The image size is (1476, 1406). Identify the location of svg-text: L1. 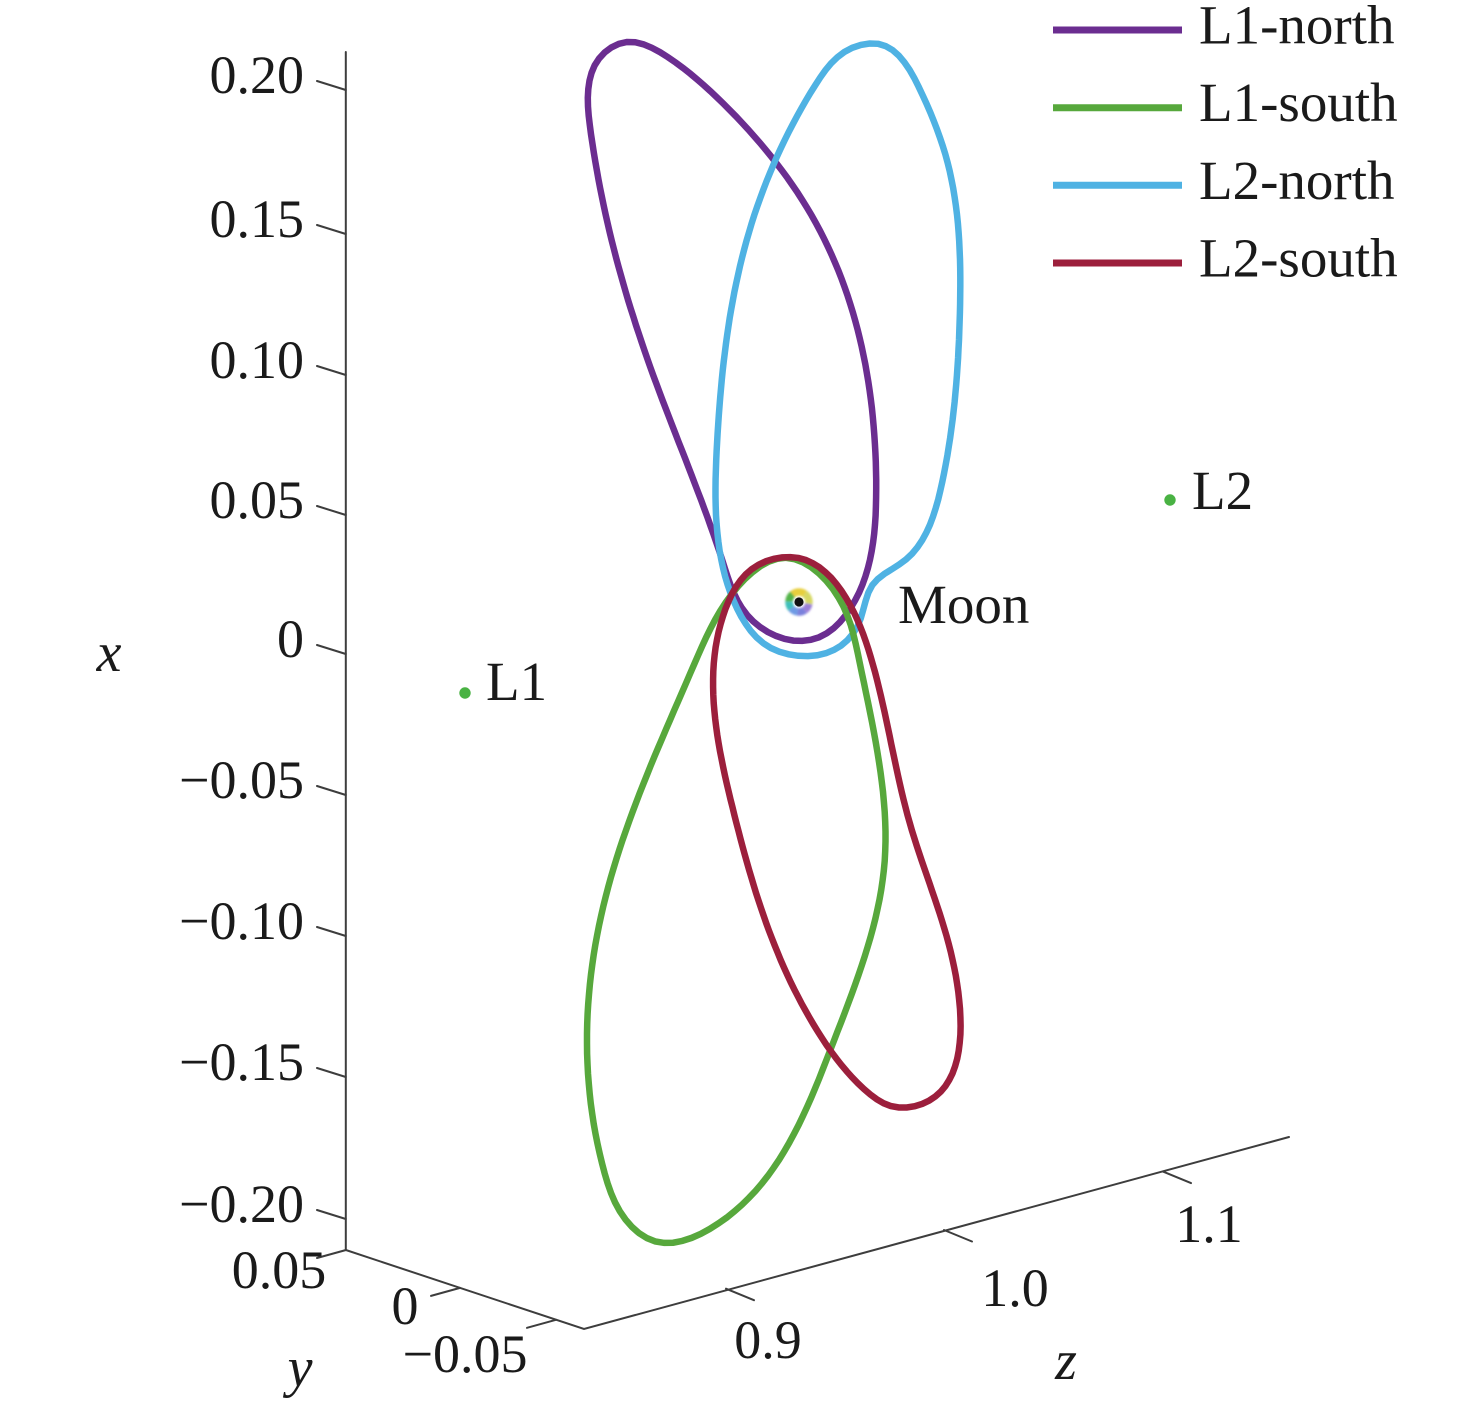
(516, 681).